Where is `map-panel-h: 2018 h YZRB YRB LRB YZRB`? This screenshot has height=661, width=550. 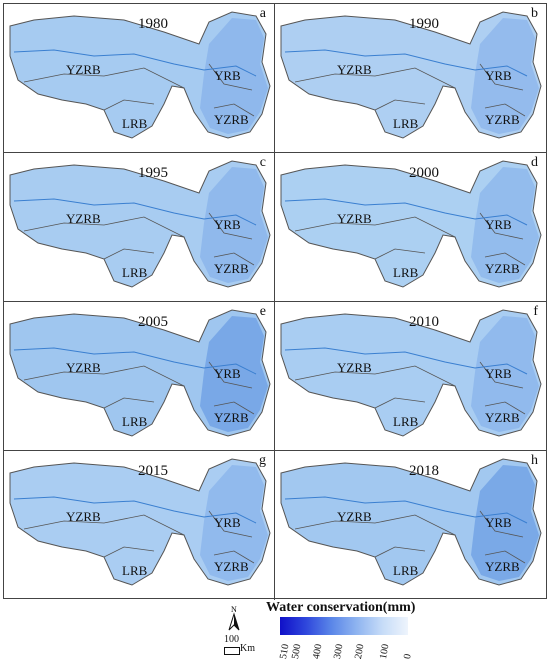 map-panel-h: 2018 h YZRB YRB LRB YZRB is located at coordinates (410, 525).